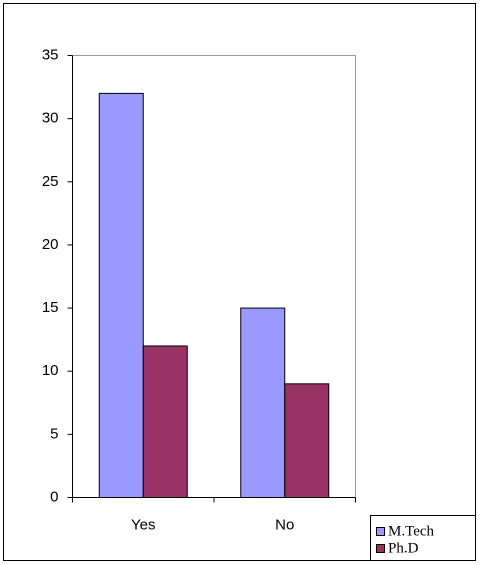 Image resolution: width=480 pixels, height=565 pixels. I want to click on y-tick-label: 25, so click(50, 181).